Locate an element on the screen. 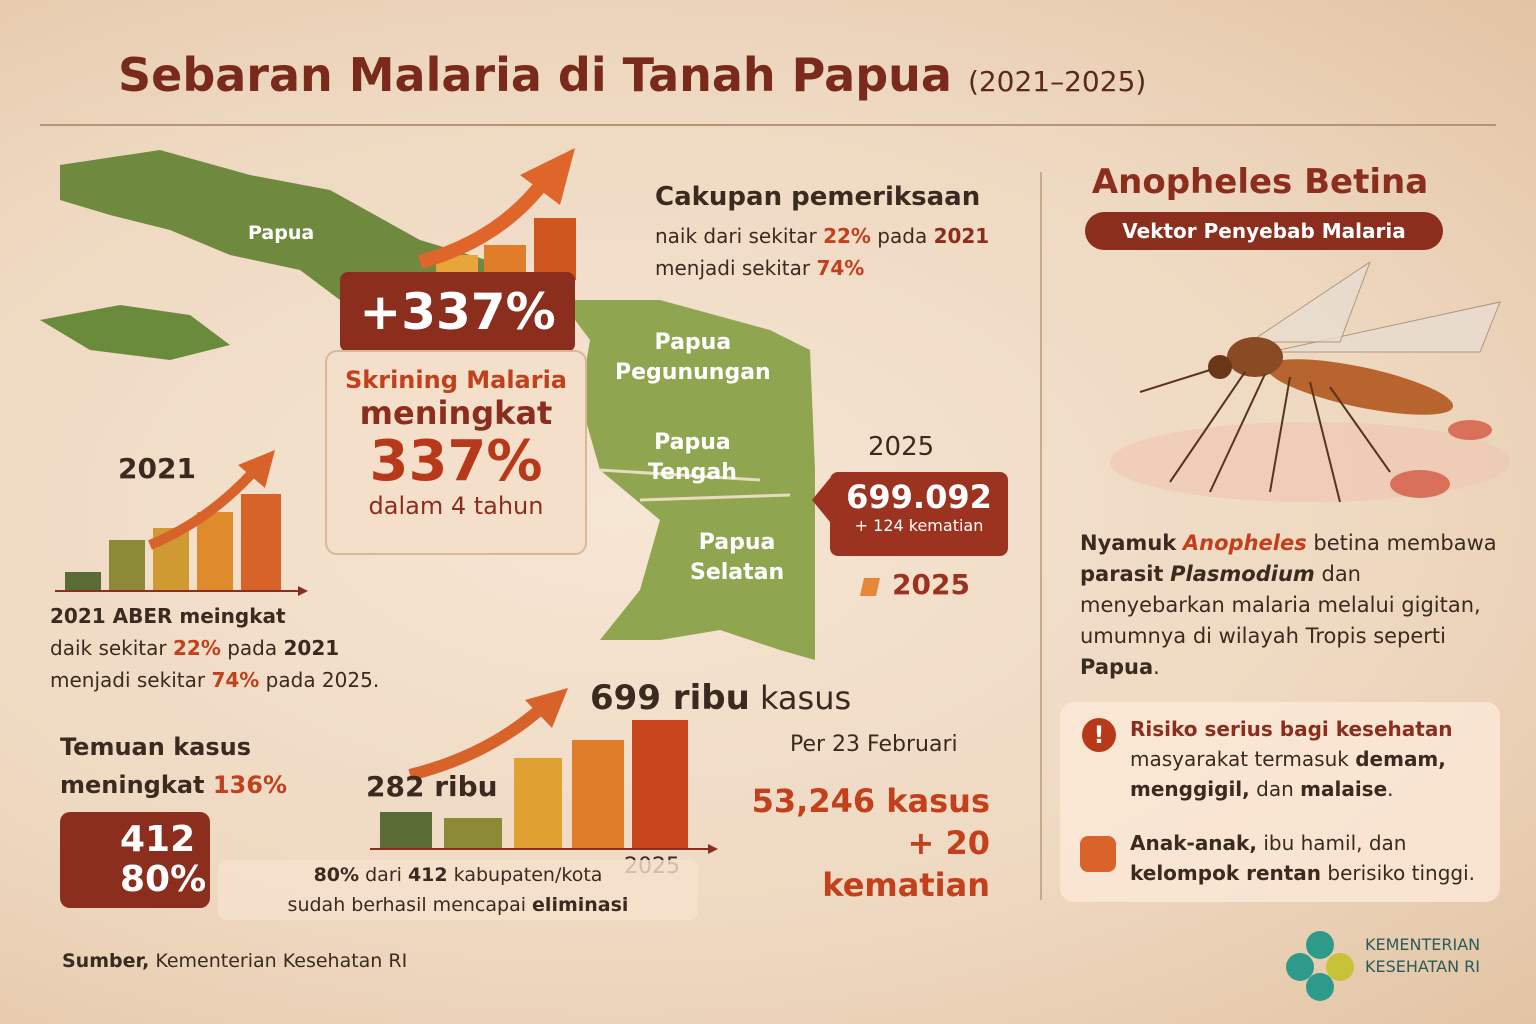  text: demam, is located at coordinates (1400, 759).